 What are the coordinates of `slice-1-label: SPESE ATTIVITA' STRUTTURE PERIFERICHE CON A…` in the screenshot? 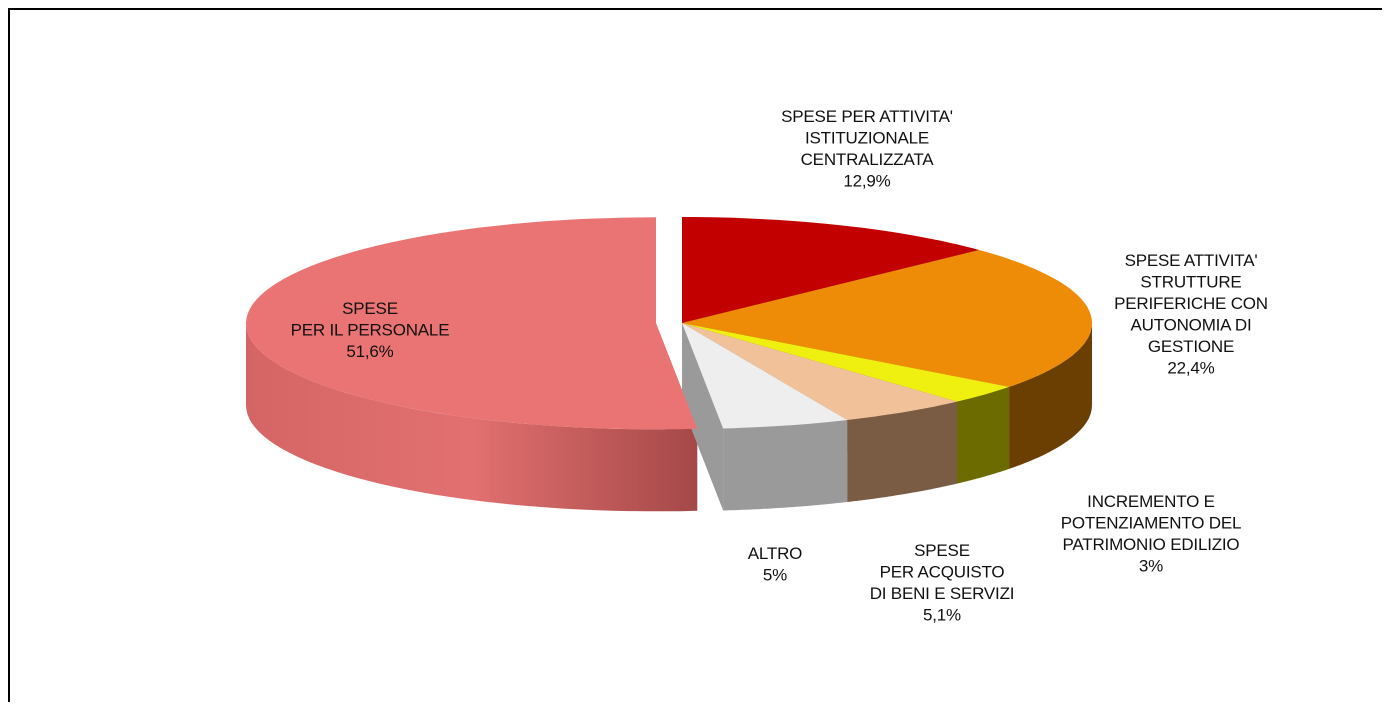 It's located at (1191, 314).